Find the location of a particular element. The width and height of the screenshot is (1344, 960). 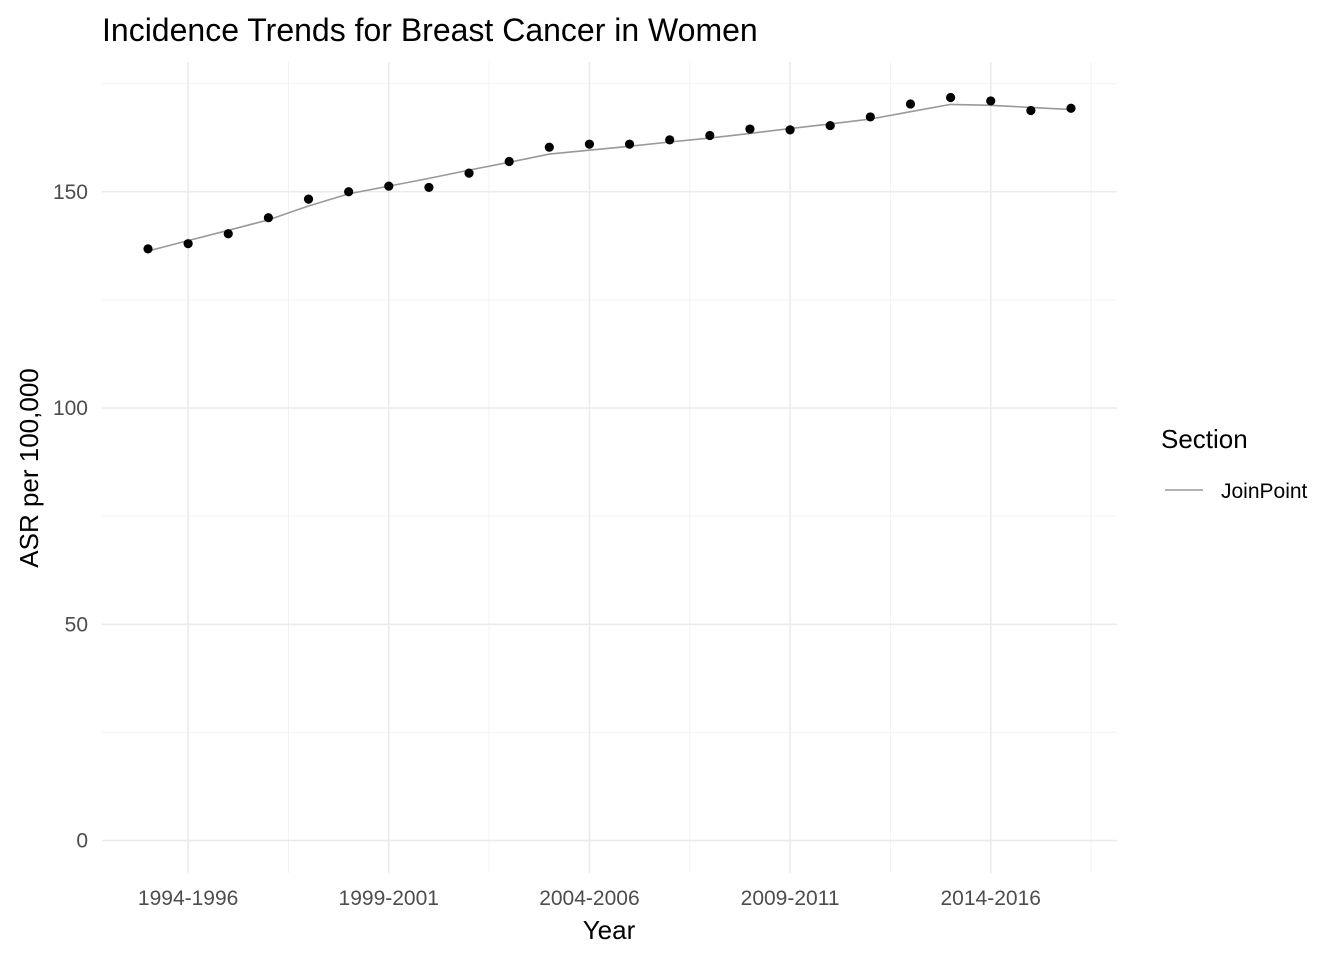

legend-label-joinpoint: JoinPoint is located at coordinates (1264, 491).